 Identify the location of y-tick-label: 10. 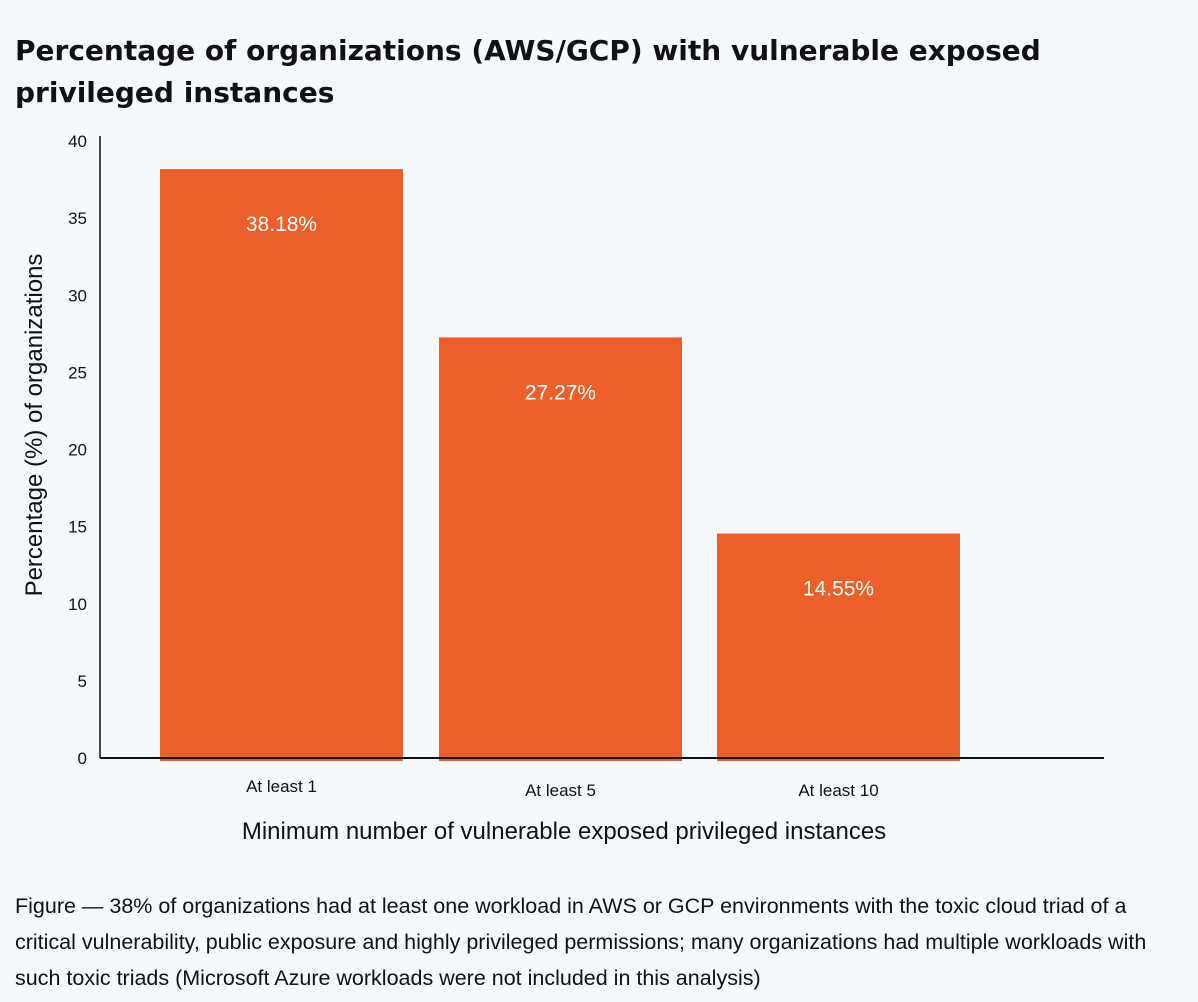
(77, 604).